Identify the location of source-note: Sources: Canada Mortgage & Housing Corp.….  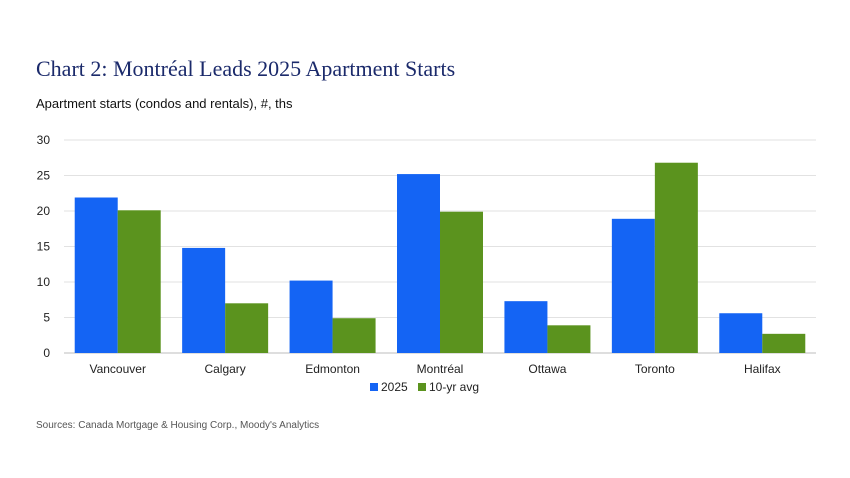
(178, 425).